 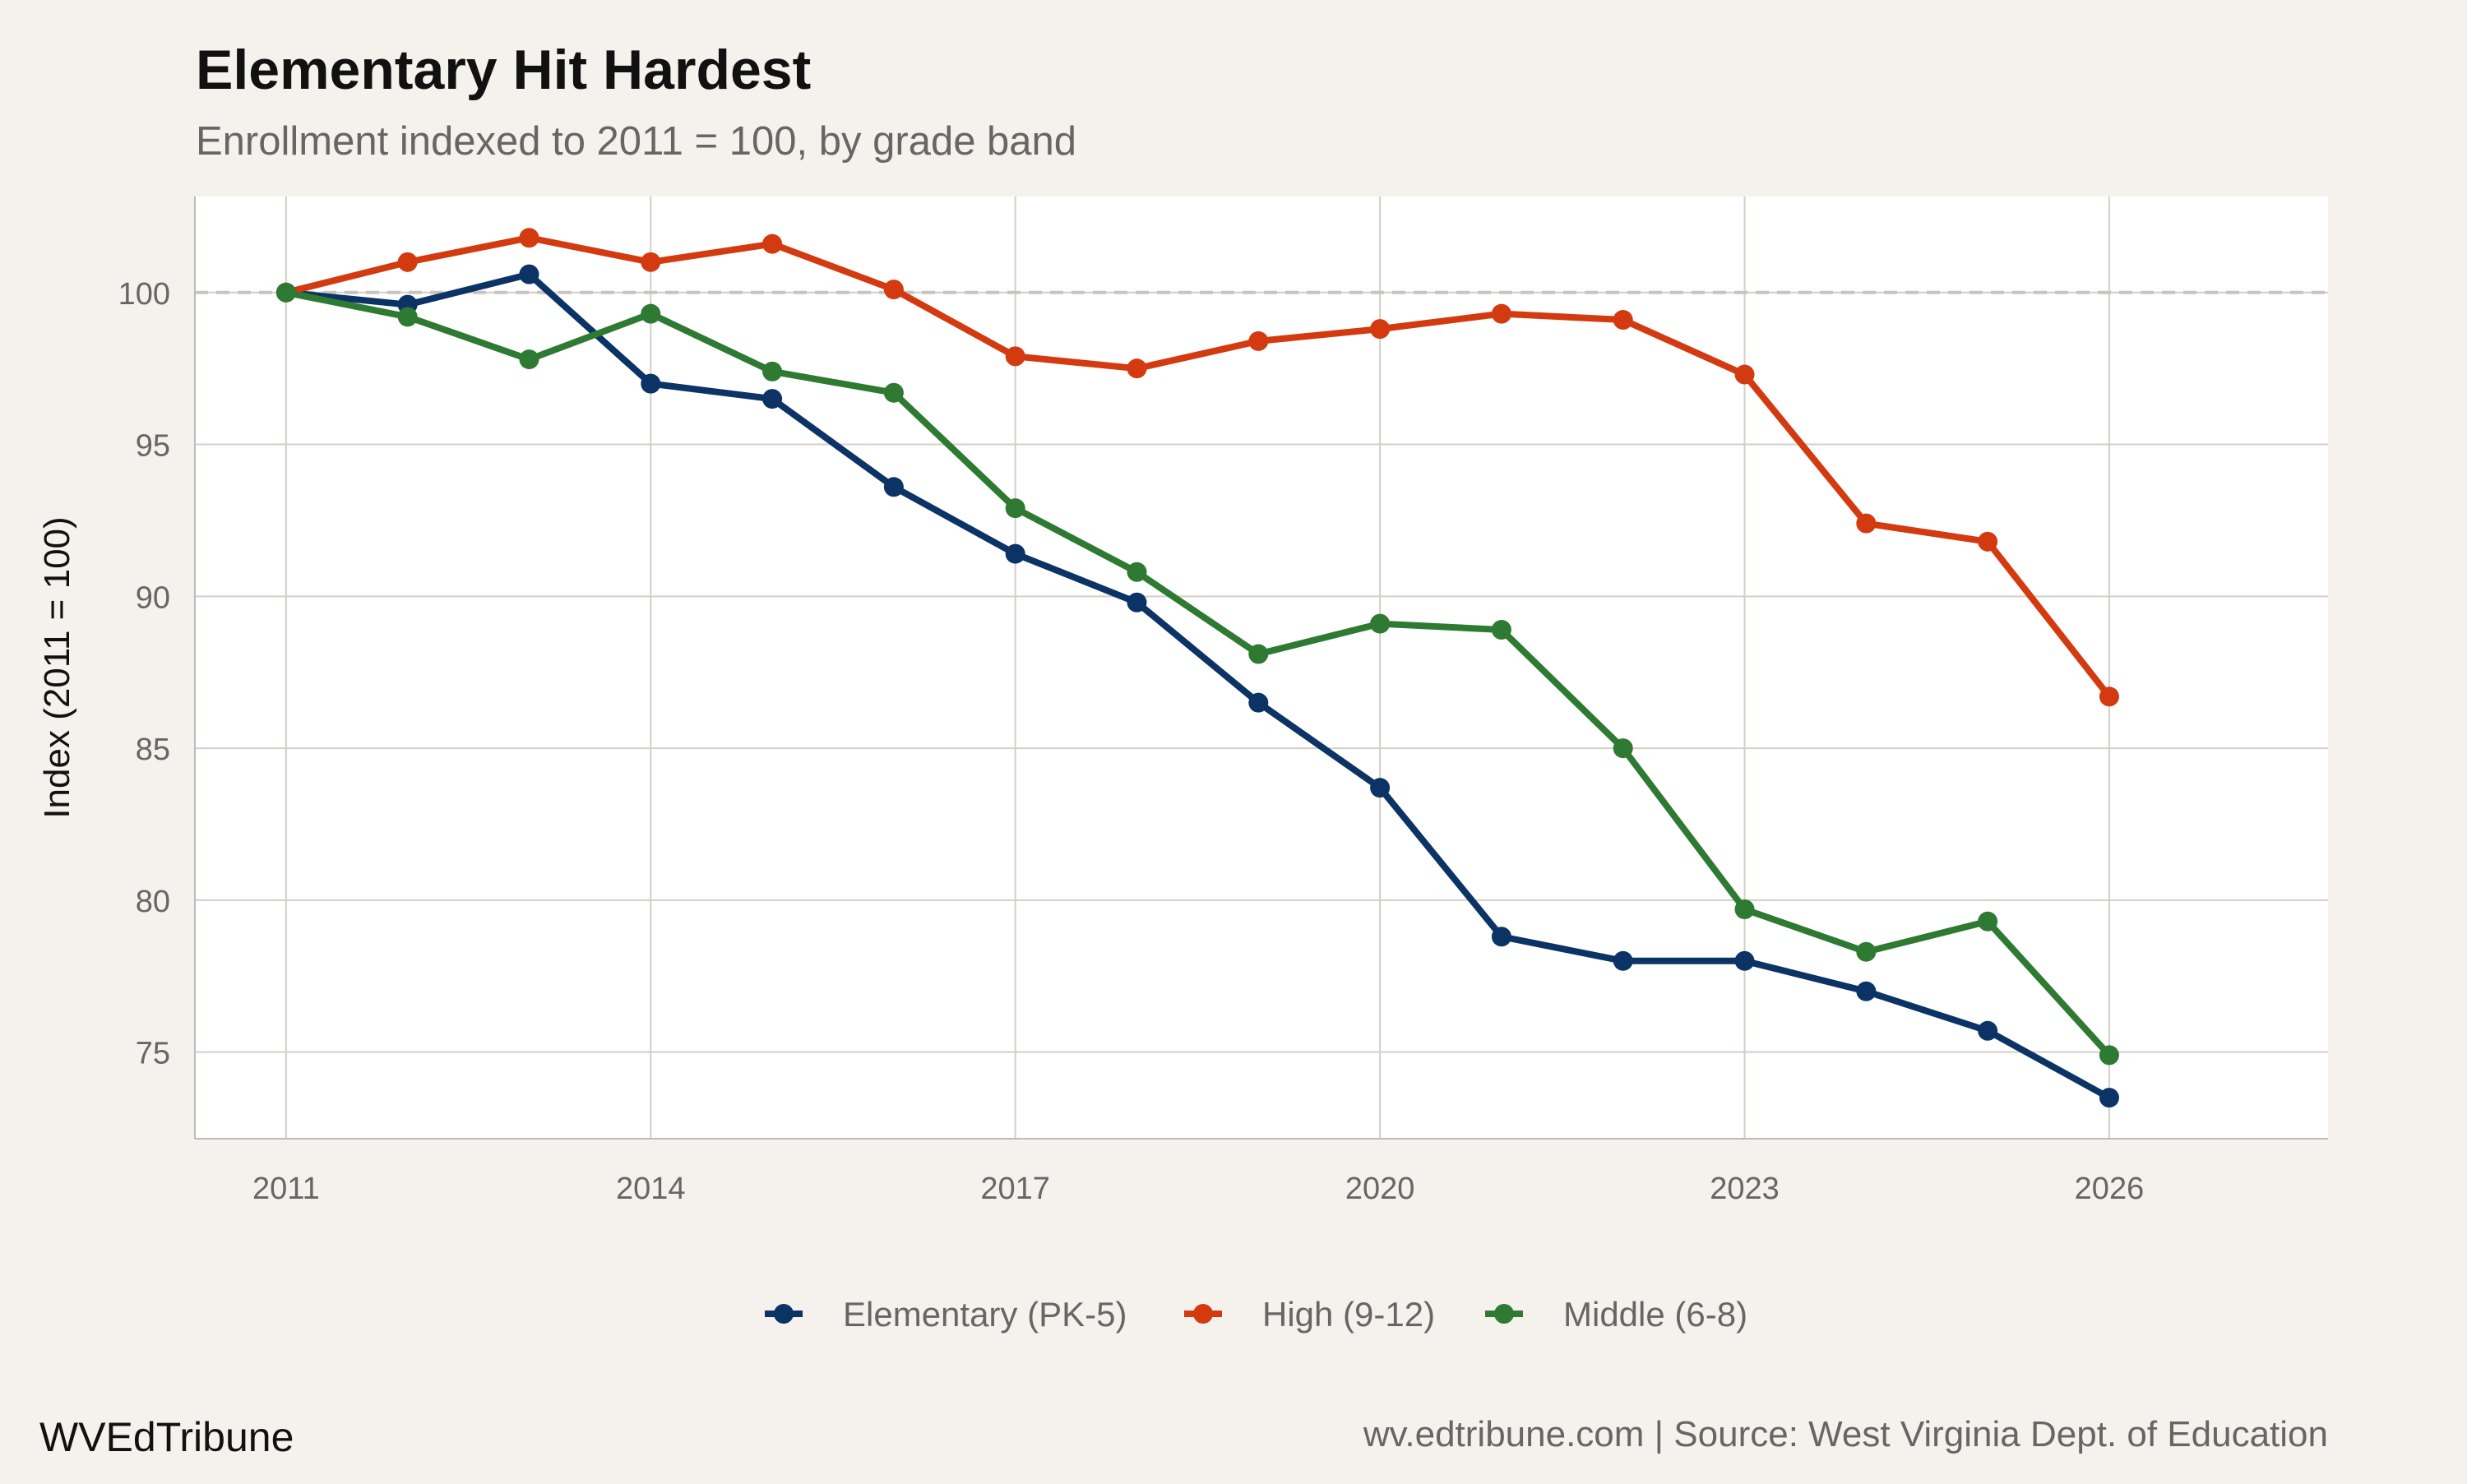 I want to click on y-axis-label: Index (2011 = 100), so click(x=57, y=667).